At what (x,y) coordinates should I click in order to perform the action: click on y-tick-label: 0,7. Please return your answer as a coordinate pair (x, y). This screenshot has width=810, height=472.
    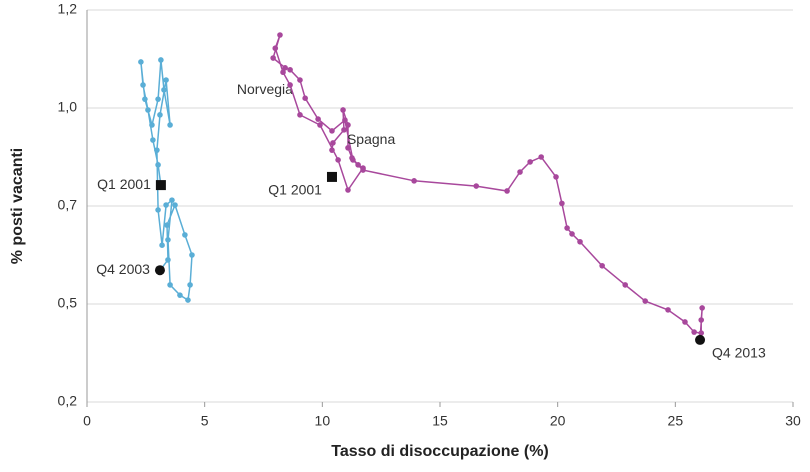
    Looking at the image, I should click on (68, 205).